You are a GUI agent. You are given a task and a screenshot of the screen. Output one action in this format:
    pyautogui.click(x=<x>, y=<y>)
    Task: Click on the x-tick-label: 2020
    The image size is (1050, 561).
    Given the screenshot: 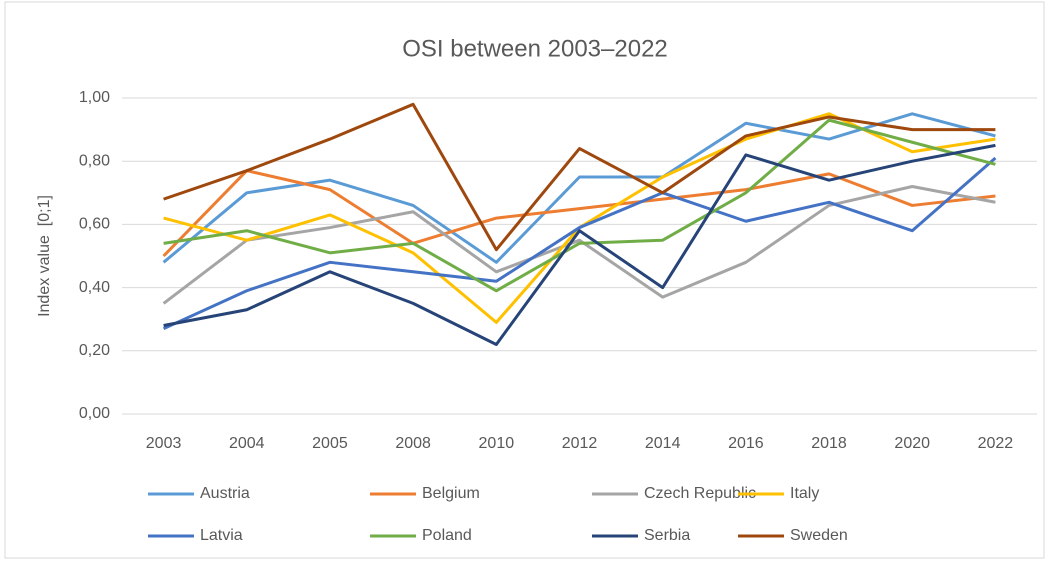 What is the action you would take?
    pyautogui.click(x=912, y=443)
    